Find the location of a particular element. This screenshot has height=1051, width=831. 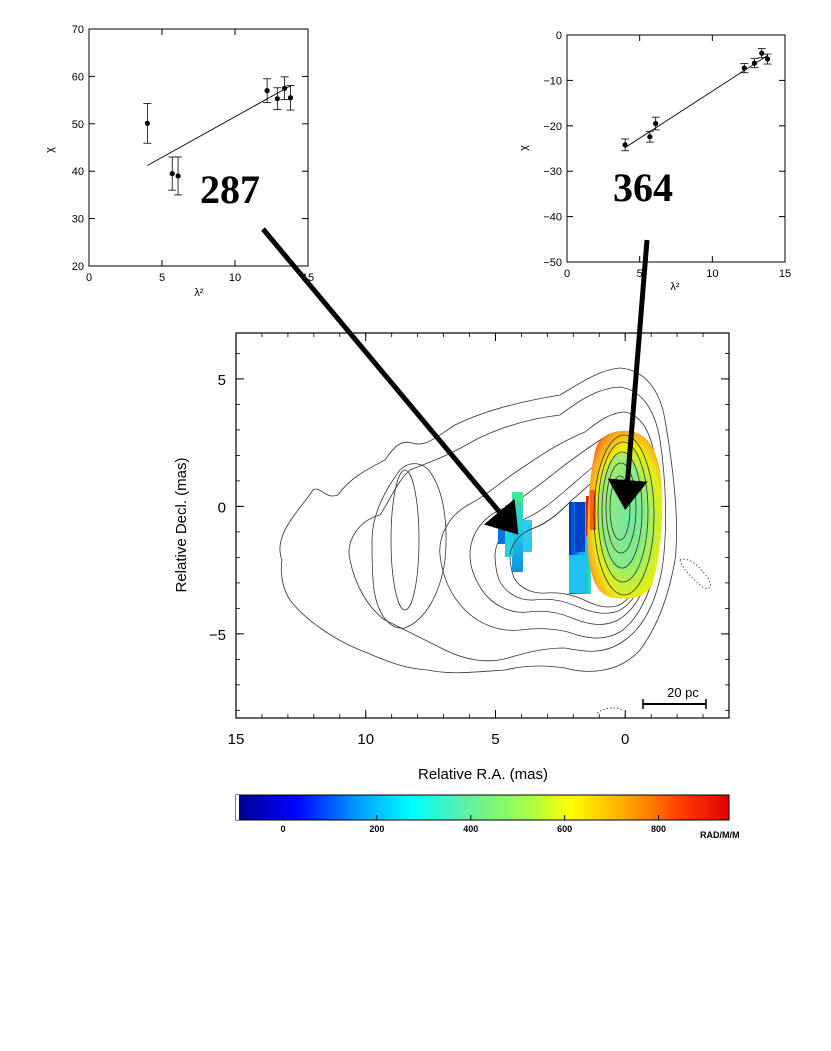

y-tick-label: 70 is located at coordinates (78, 30).